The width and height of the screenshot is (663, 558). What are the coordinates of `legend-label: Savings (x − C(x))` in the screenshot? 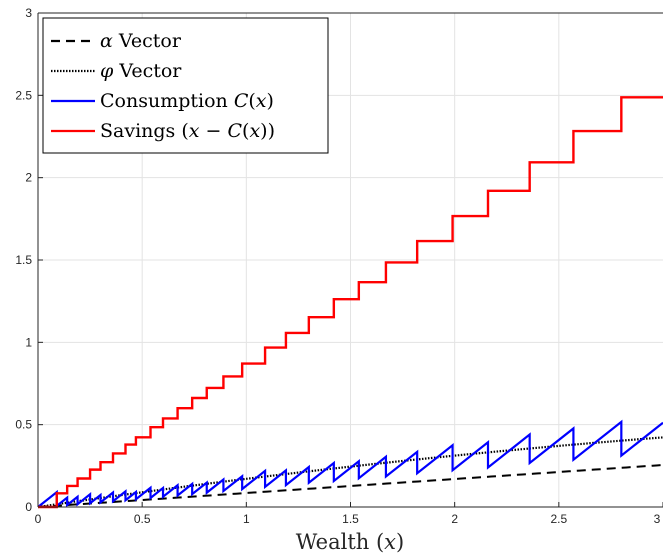 It's located at (187, 131).